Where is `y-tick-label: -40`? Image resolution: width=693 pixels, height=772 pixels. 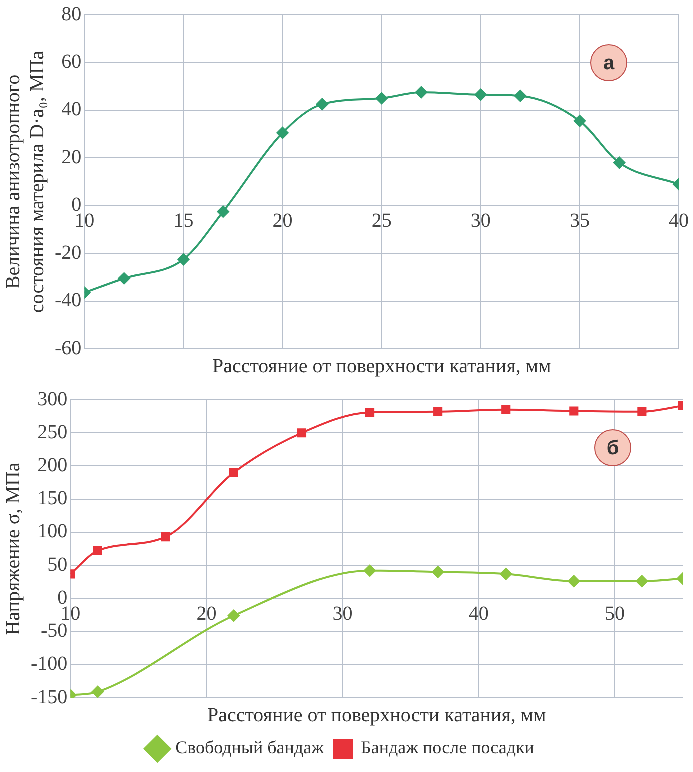 y-tick-label: -40 is located at coordinates (68, 301).